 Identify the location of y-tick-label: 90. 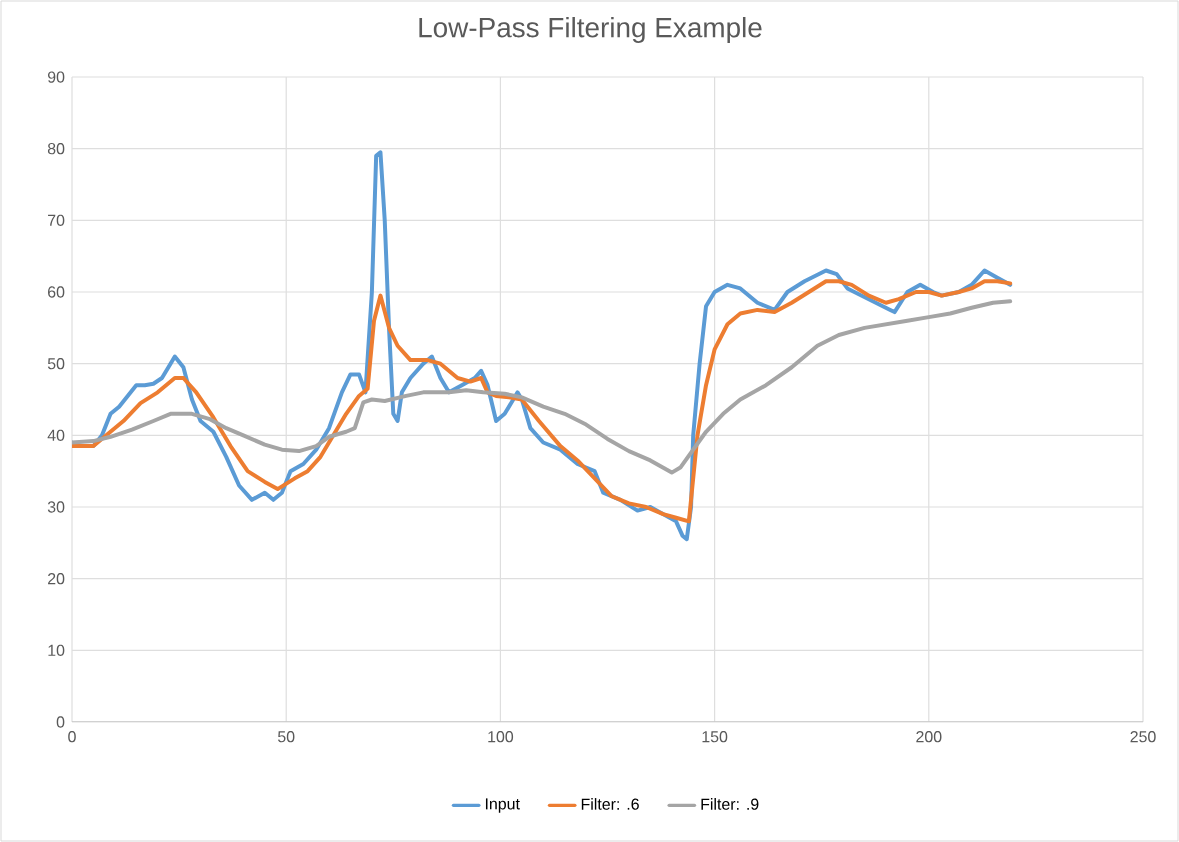
(56, 77).